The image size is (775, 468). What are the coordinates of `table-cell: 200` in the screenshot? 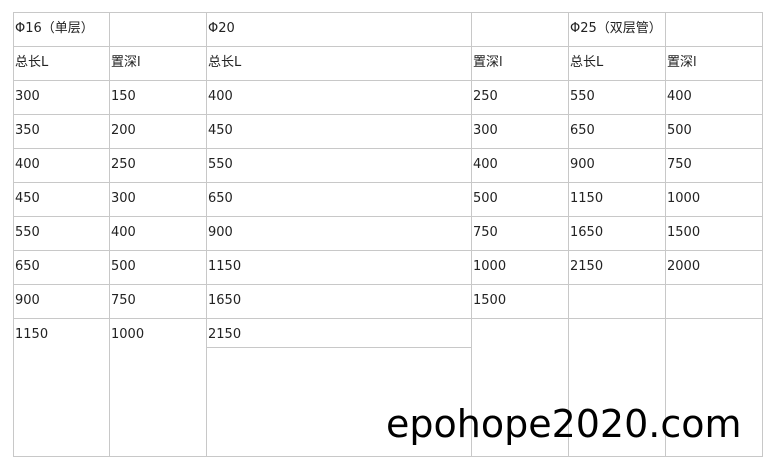 It's located at (123, 130).